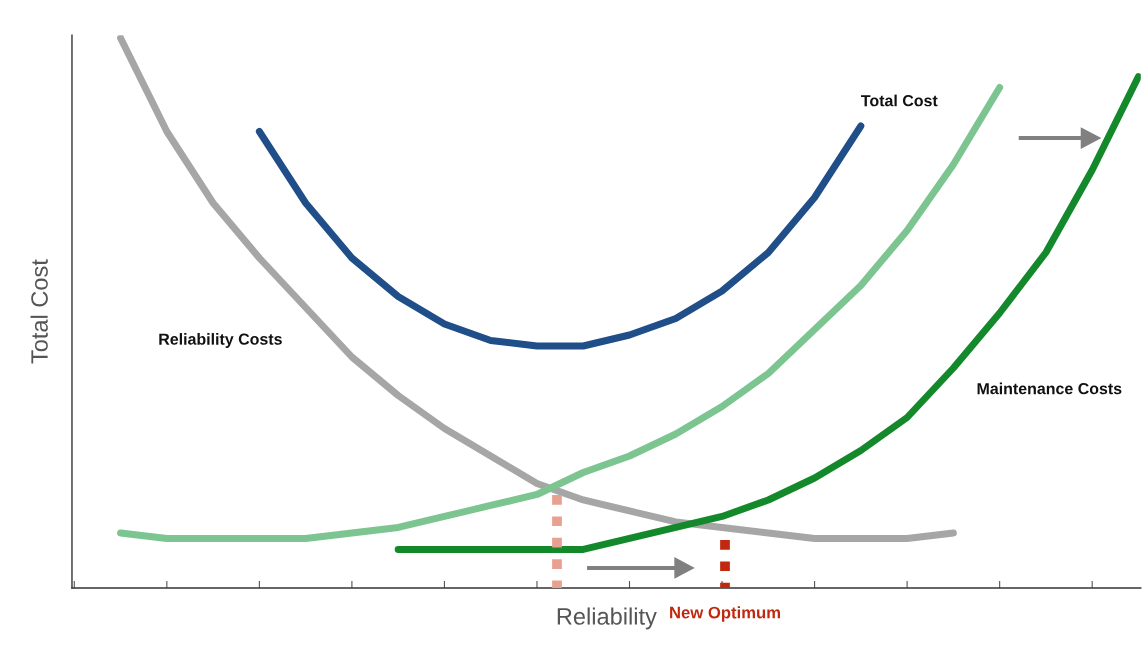 The height and width of the screenshot is (648, 1148). I want to click on x-axis-title: Reliability, so click(607, 618).